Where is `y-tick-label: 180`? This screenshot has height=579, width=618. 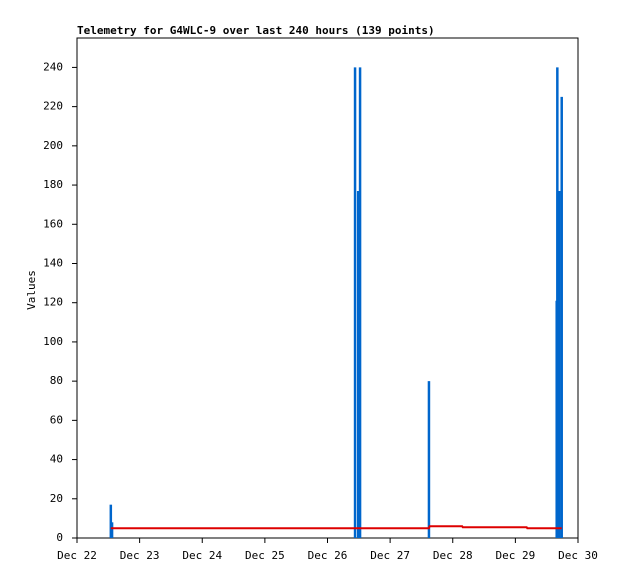 y-tick-label: 180 is located at coordinates (53, 184).